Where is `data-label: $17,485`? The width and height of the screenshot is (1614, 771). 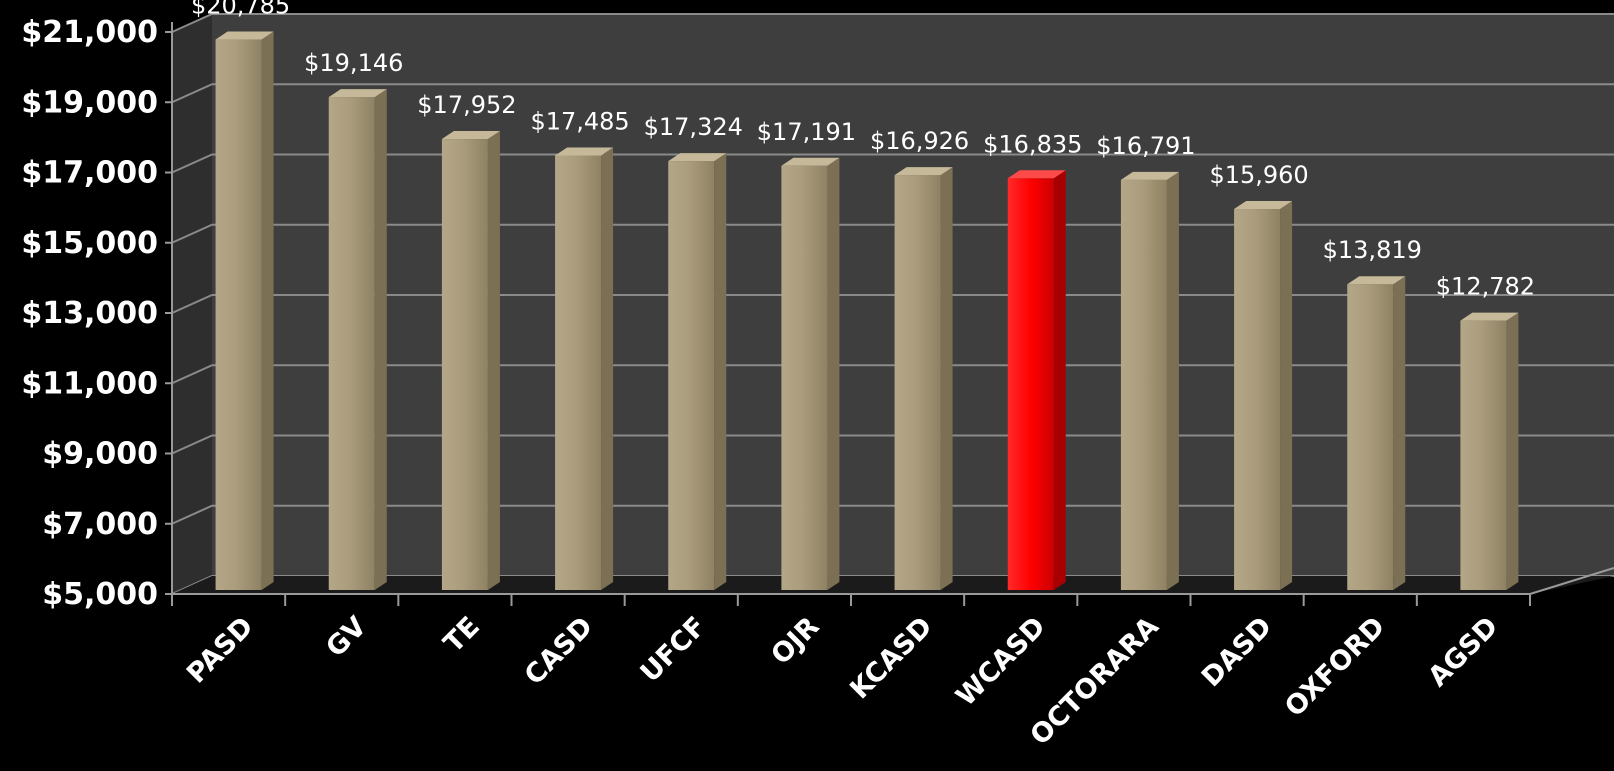
data-label: $17,485 is located at coordinates (579, 121).